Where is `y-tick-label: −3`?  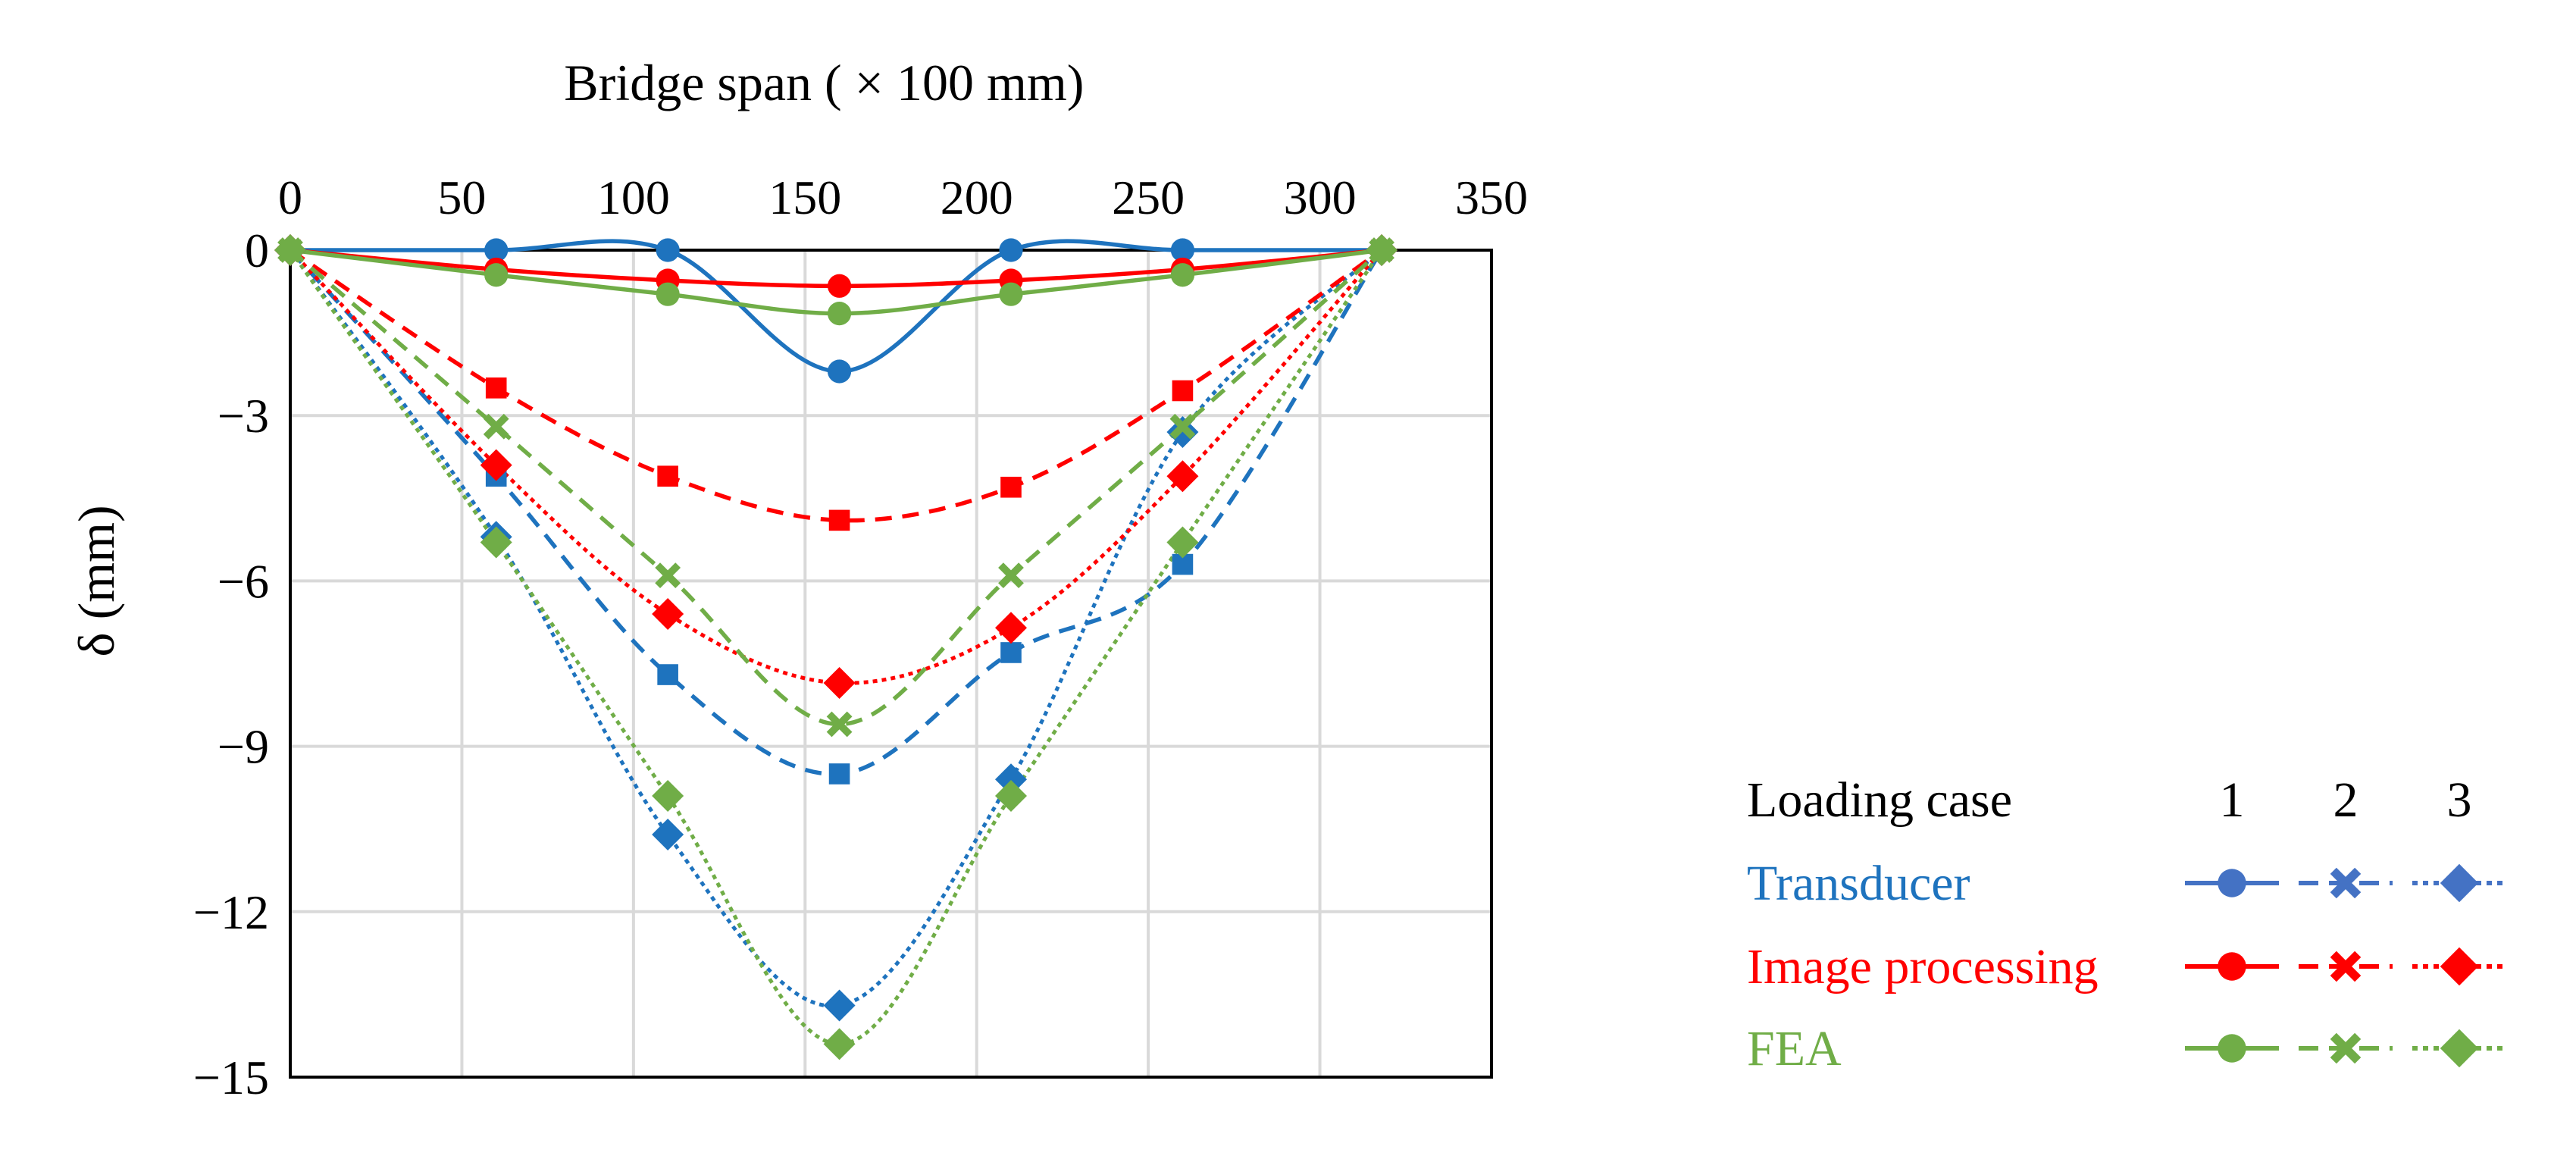 y-tick-label: −3 is located at coordinates (243, 416).